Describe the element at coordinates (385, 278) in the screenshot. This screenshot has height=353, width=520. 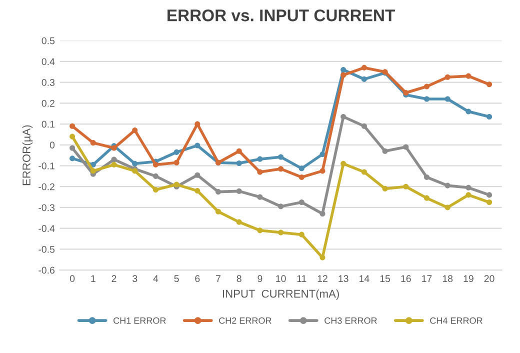
I see `x-tick-label: 15` at that location.